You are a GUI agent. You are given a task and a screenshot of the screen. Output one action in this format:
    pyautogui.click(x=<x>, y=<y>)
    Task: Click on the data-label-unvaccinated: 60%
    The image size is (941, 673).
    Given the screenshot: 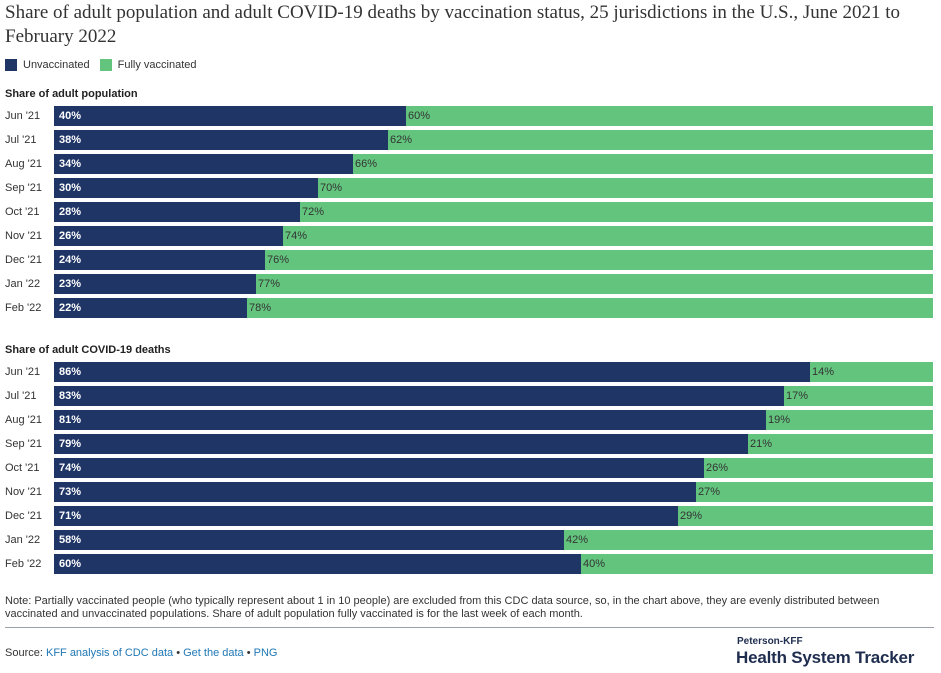 What is the action you would take?
    pyautogui.click(x=70, y=564)
    